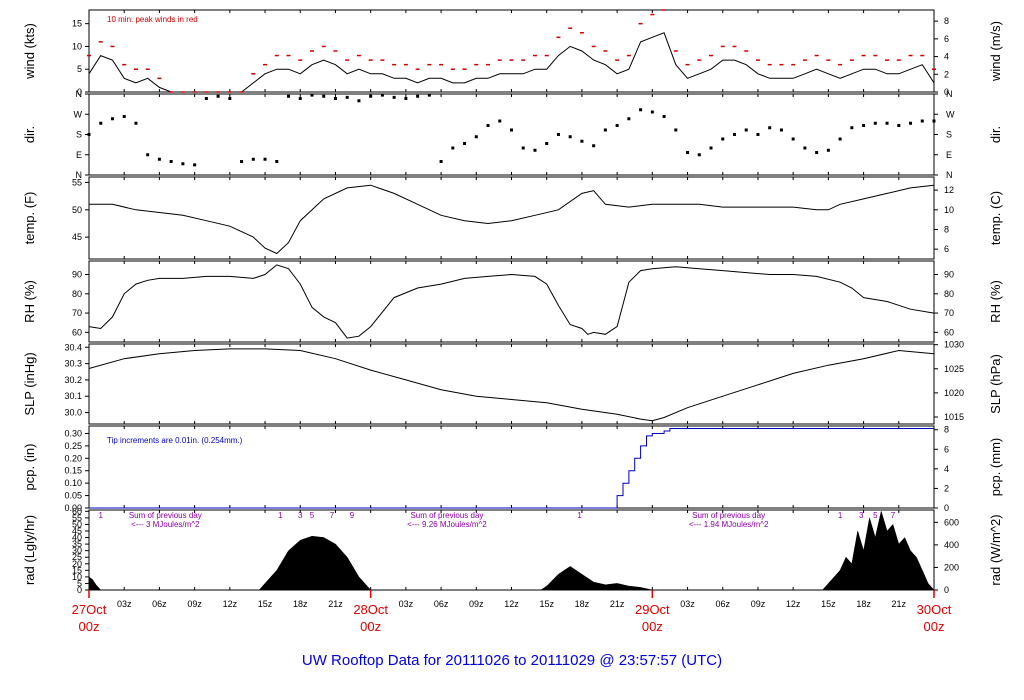  I want to click on x-tick-label: 18z, so click(300, 604).